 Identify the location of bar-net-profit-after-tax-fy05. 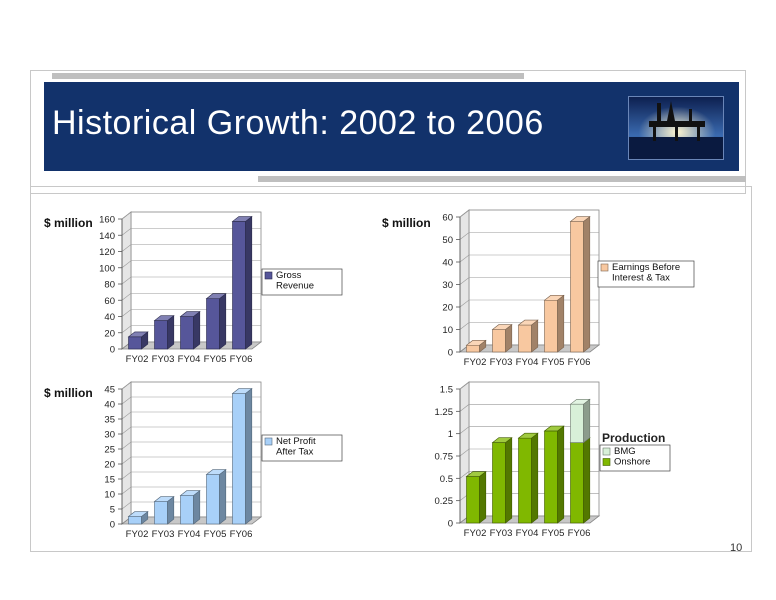
(216, 496).